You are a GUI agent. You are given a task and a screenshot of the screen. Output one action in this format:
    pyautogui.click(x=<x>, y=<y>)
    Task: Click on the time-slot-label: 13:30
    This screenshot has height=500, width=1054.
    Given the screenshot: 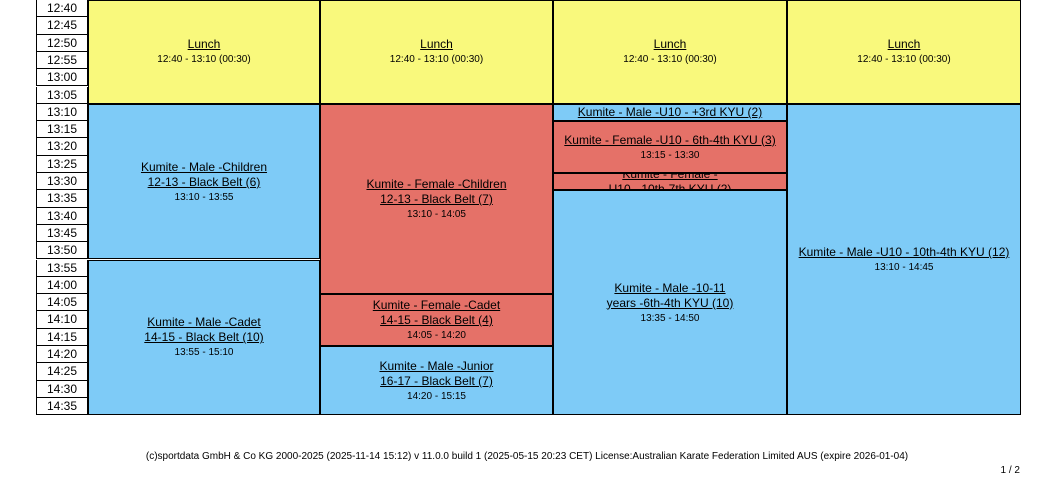 What is the action you would take?
    pyautogui.click(x=62, y=182)
    